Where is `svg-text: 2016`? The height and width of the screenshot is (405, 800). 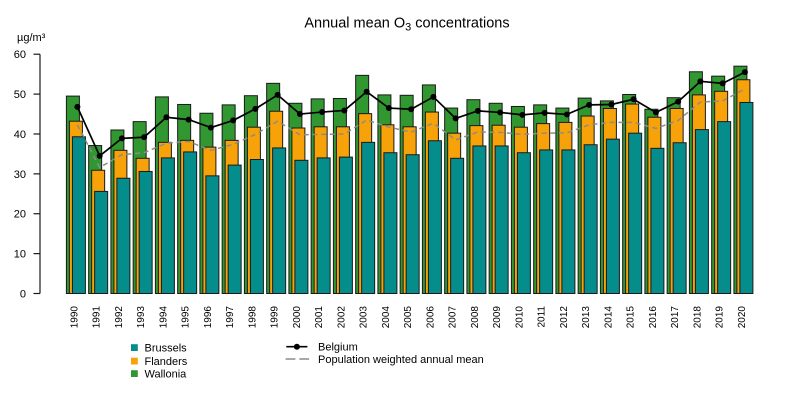 svg-text: 2016 is located at coordinates (653, 317).